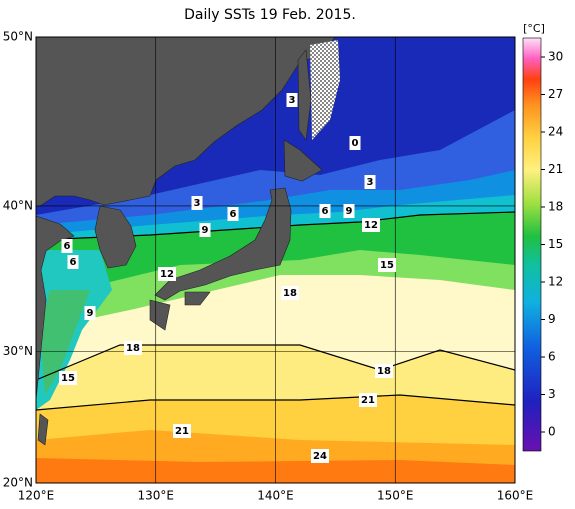 This screenshot has height=509, width=575. What do you see at coordinates (275, 496) in the screenshot?
I see `lon-tick-label: 140°E` at bounding box center [275, 496].